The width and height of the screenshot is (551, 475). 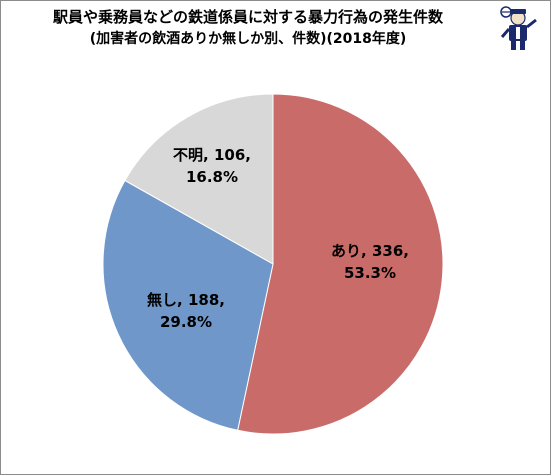 What do you see at coordinates (247, 17) in the screenshot?
I see `chart-title-main: 駅員や乗務員などの鉄道係員に対する暴力行為の発生件数` at bounding box center [247, 17].